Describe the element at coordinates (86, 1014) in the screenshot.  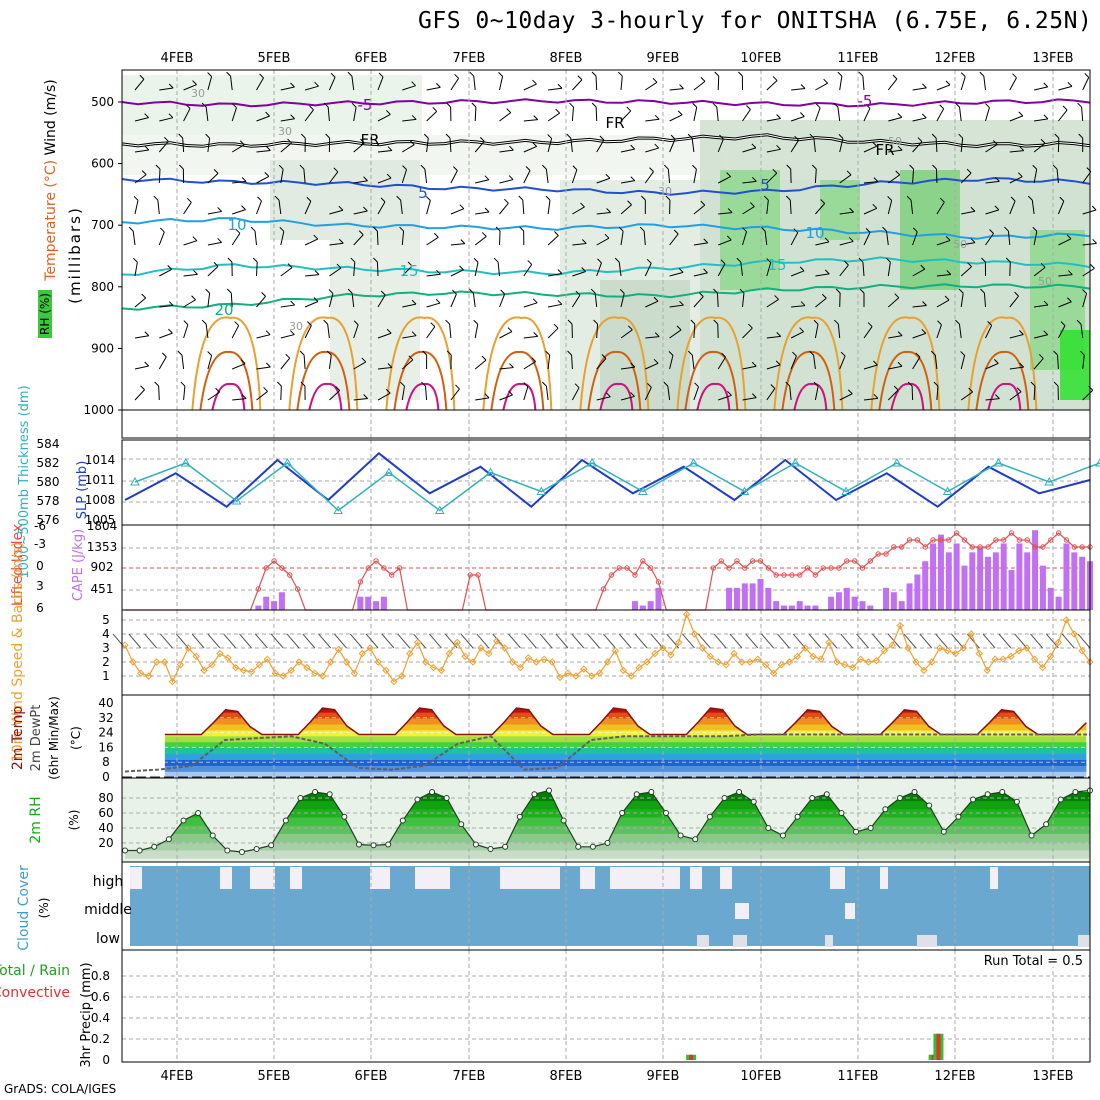
I see `precip-ylabel: 3hr Precip (mm)` at that location.